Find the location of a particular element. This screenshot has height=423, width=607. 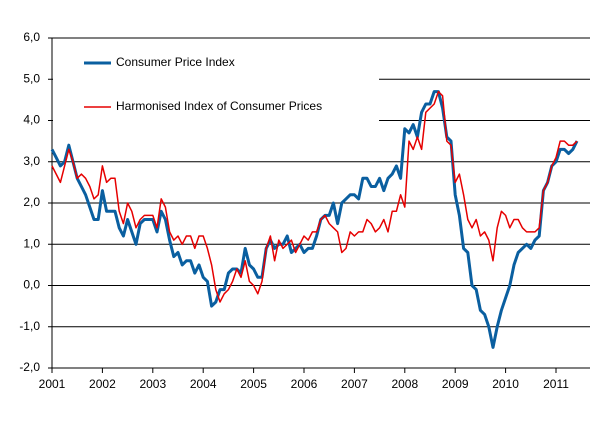

legend-label: Harmonised Index of Consumer Prices is located at coordinates (219, 106).